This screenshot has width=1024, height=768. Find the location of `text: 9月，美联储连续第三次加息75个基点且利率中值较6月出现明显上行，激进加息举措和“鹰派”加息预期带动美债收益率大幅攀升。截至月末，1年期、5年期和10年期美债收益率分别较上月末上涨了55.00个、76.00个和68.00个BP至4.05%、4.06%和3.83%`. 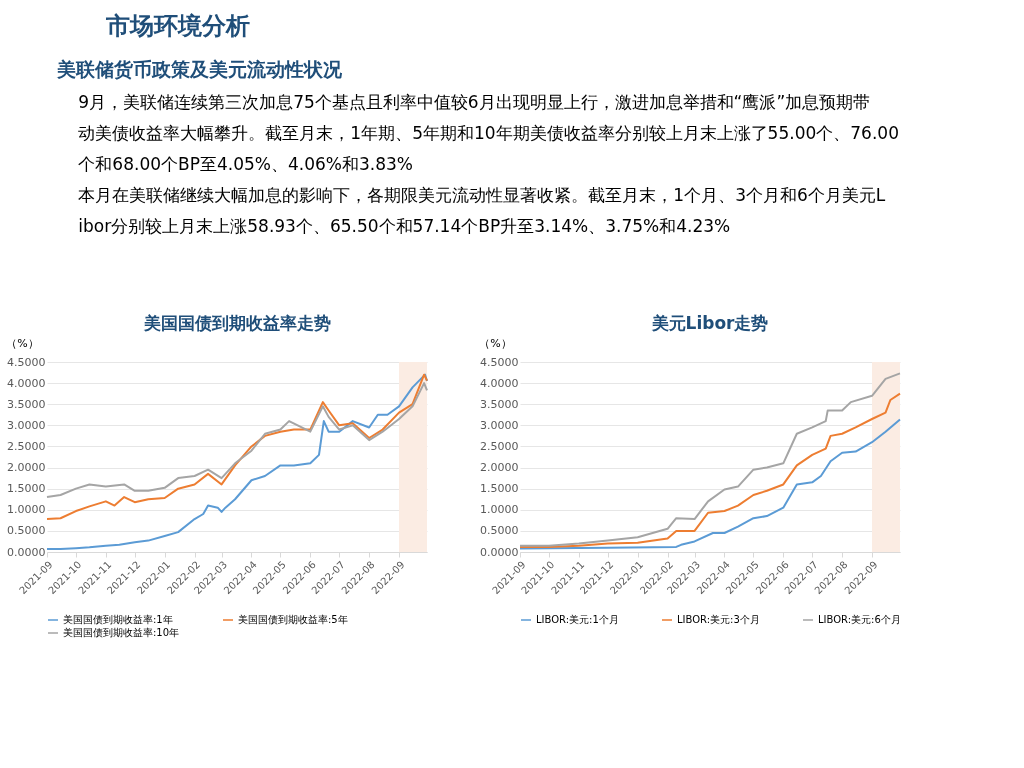

text: 9月，美联储连续第三次加息75个基点且利率中值较6月出现明显上行，激进加息举措和“鹰派”加息预期带动美债收益率大幅攀升。截至月末，1年期、5年期和10年期美债收益率分别较上月末上涨了55.00个、76.00个和68.00个BP至4.05%、4.06%和3.83% is located at coordinates (488, 133).